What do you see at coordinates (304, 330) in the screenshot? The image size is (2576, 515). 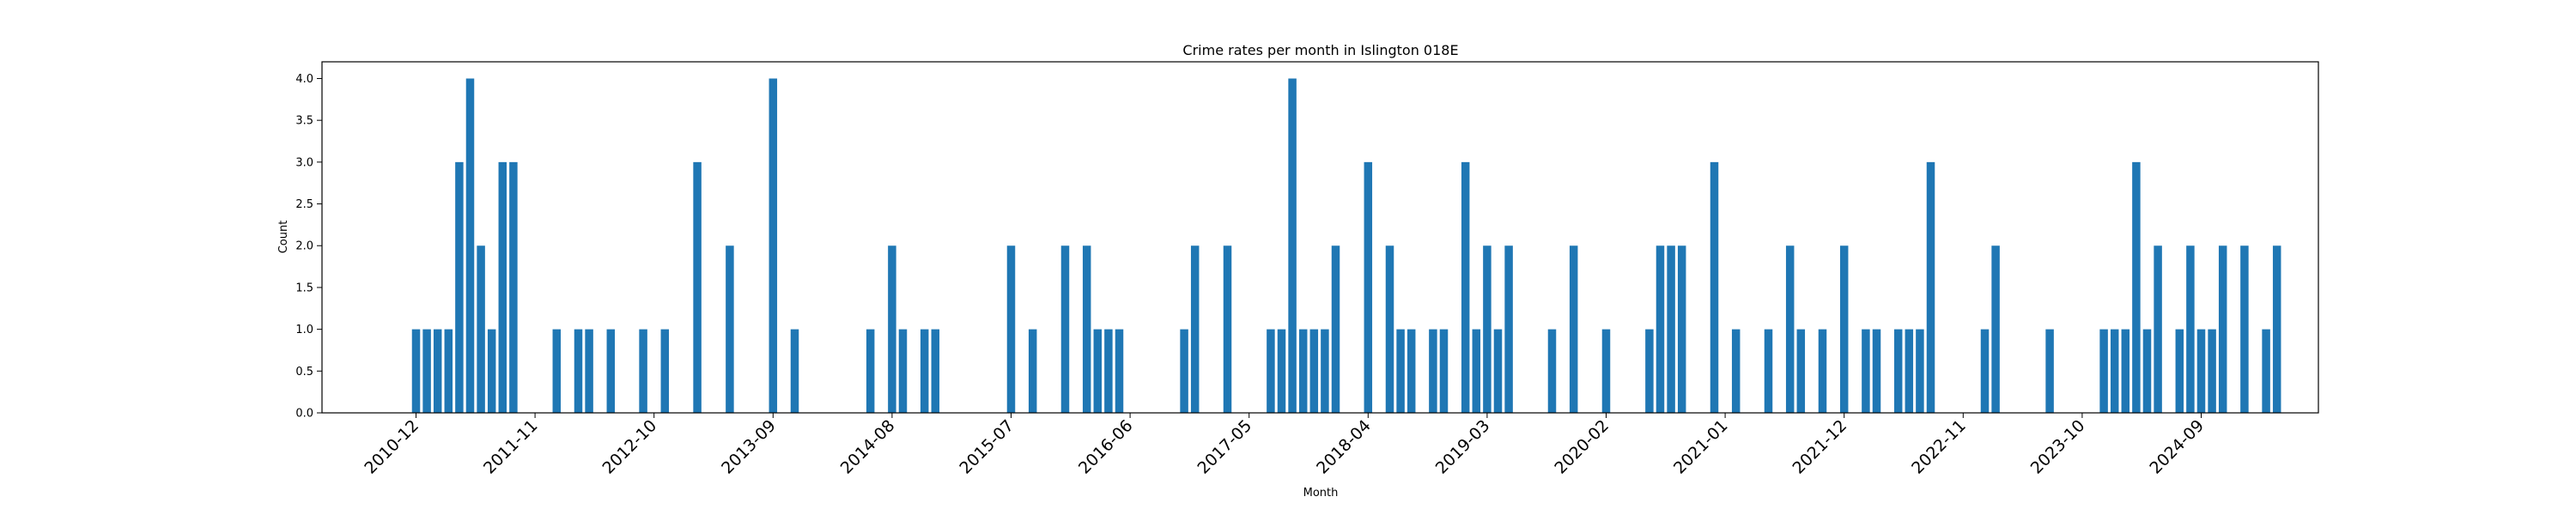 I see `y-tick-label: 1.0` at bounding box center [304, 330].